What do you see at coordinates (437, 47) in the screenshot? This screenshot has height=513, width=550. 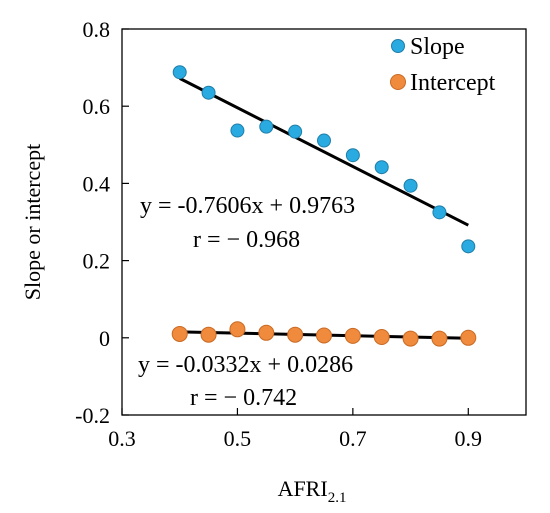 I see `legend-label-slope: Slope` at bounding box center [437, 47].